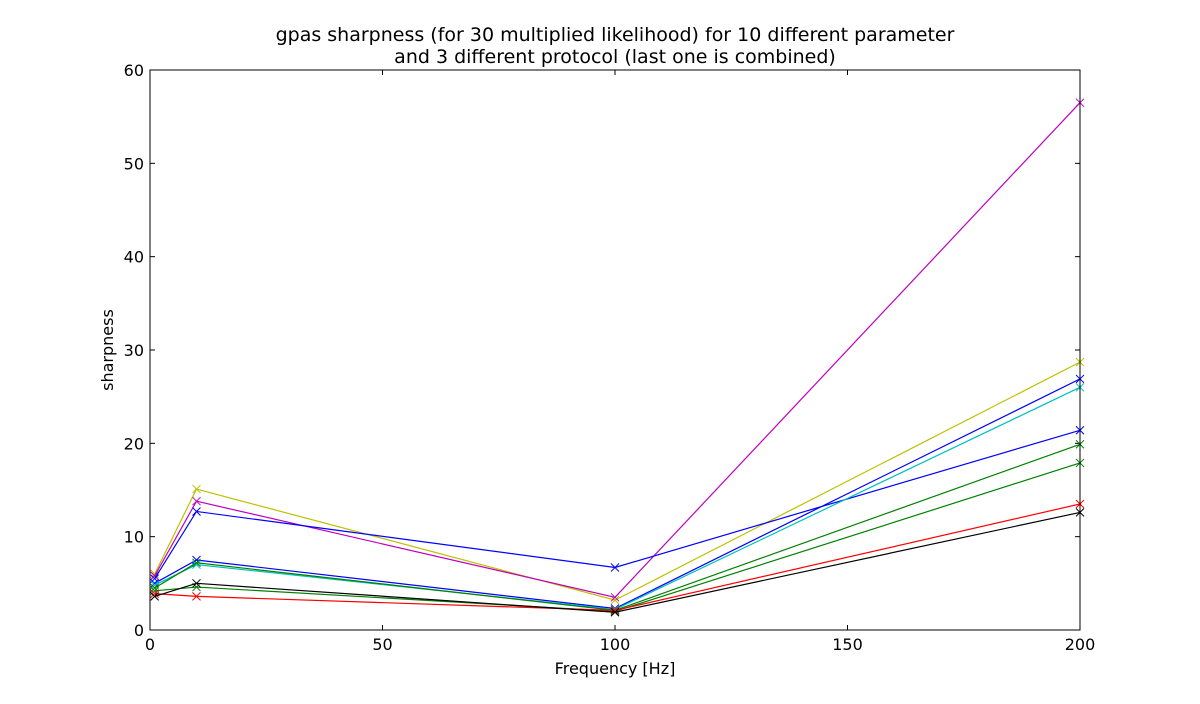 Image resolution: width=1200 pixels, height=704 pixels. Describe the element at coordinates (134, 537) in the screenshot. I see `y-tick-label: 10` at that location.